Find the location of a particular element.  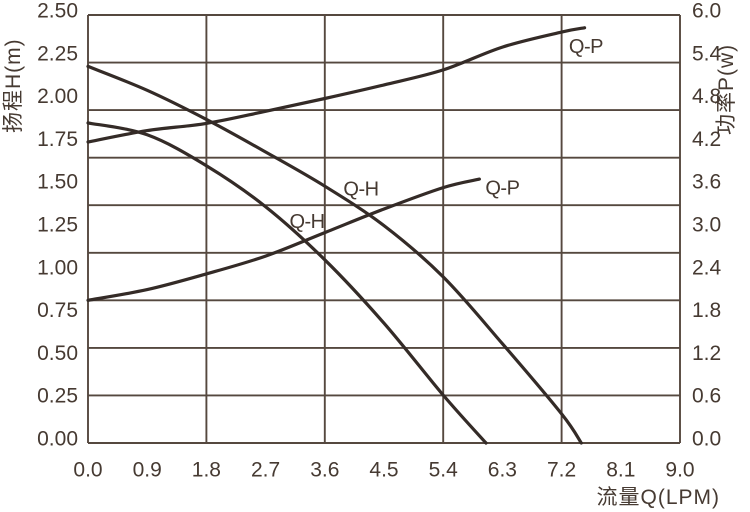

x-tick-labels: 0.0 0.9 1.8 2.7 3.6 4.5 5.4 6.3 7.2 8.1 9.0 is located at coordinates (383, 470).